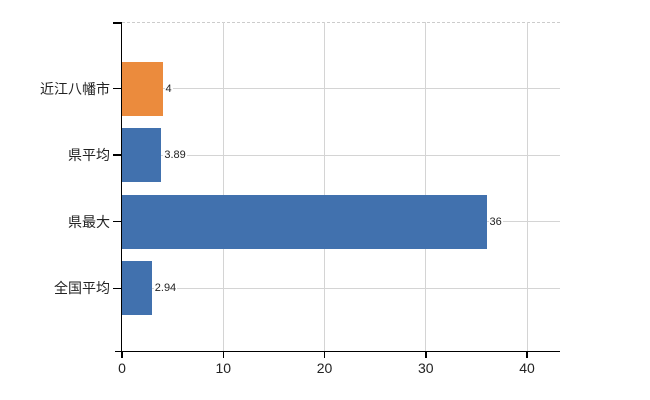 The image size is (650, 400). Describe the element at coordinates (117, 23) in the screenshot. I see `y-axis-top-cap-tick` at that location.